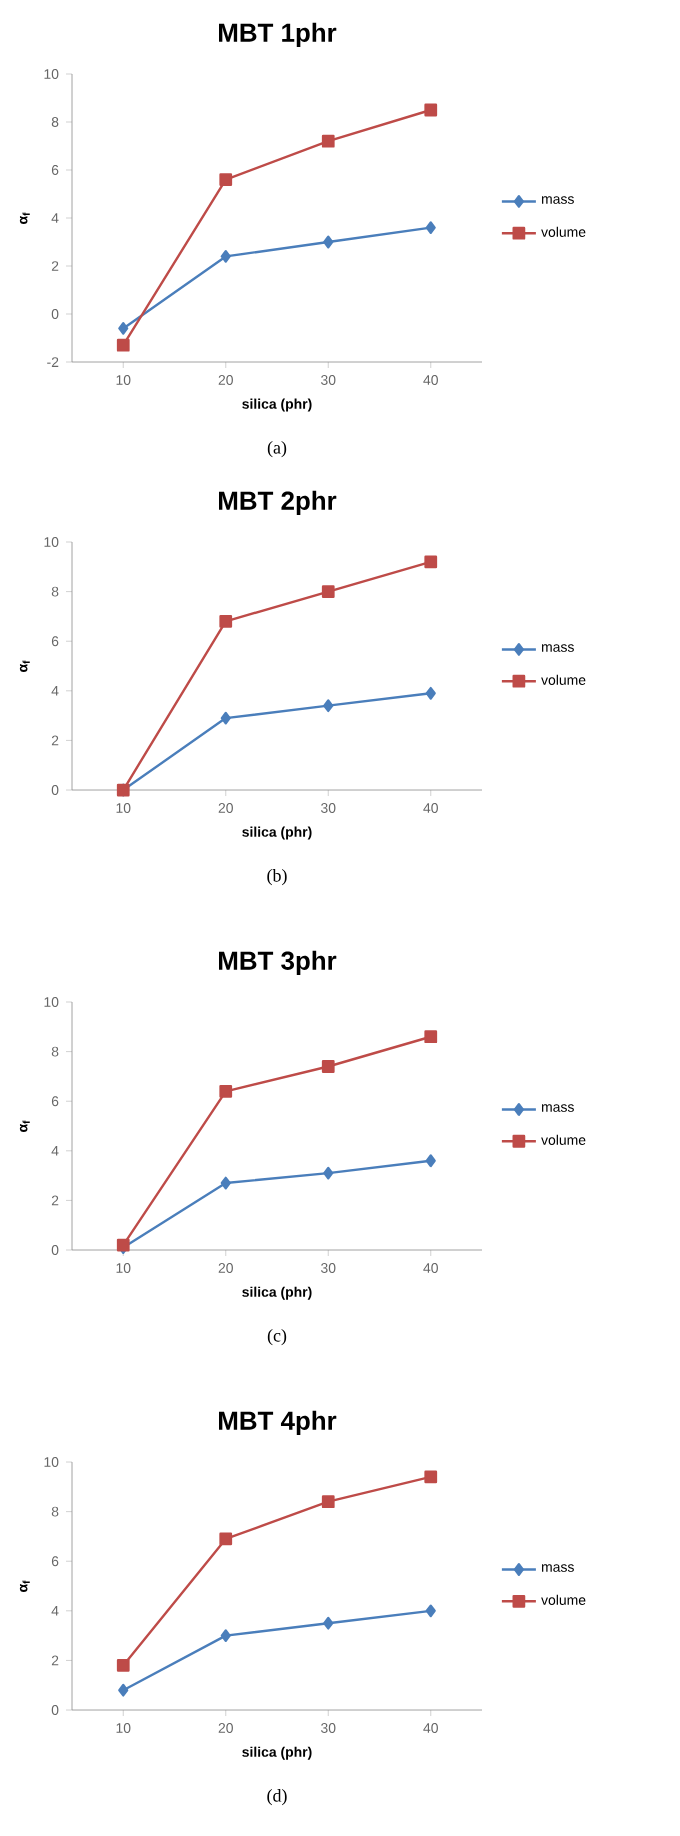  What do you see at coordinates (277, 1337) in the screenshot?
I see `text: (c)` at bounding box center [277, 1337].